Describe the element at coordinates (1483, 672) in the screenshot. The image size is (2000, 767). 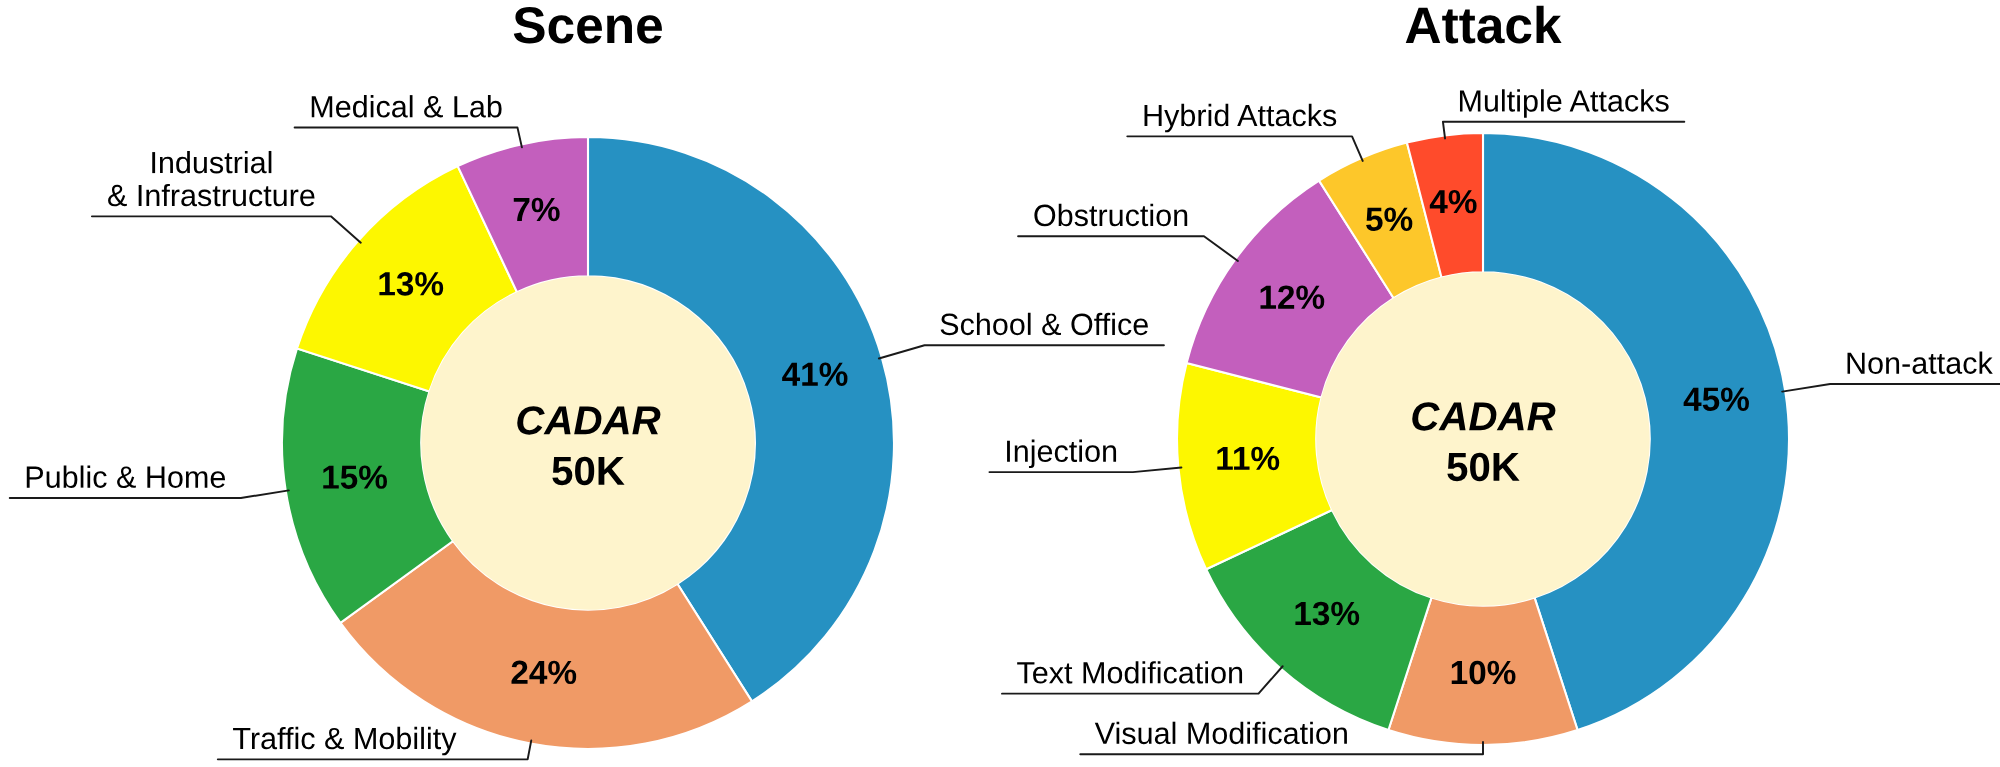
I see `data-label: 10%` at that location.